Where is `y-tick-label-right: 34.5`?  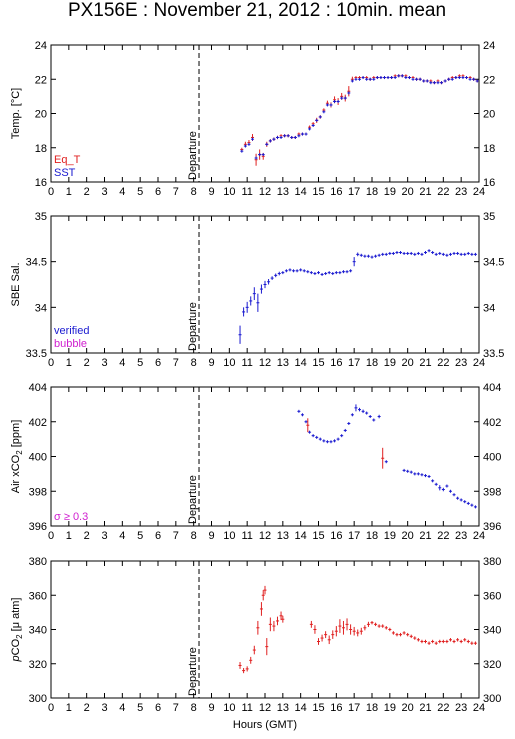
y-tick-label-right: 34.5 is located at coordinates (493, 263).